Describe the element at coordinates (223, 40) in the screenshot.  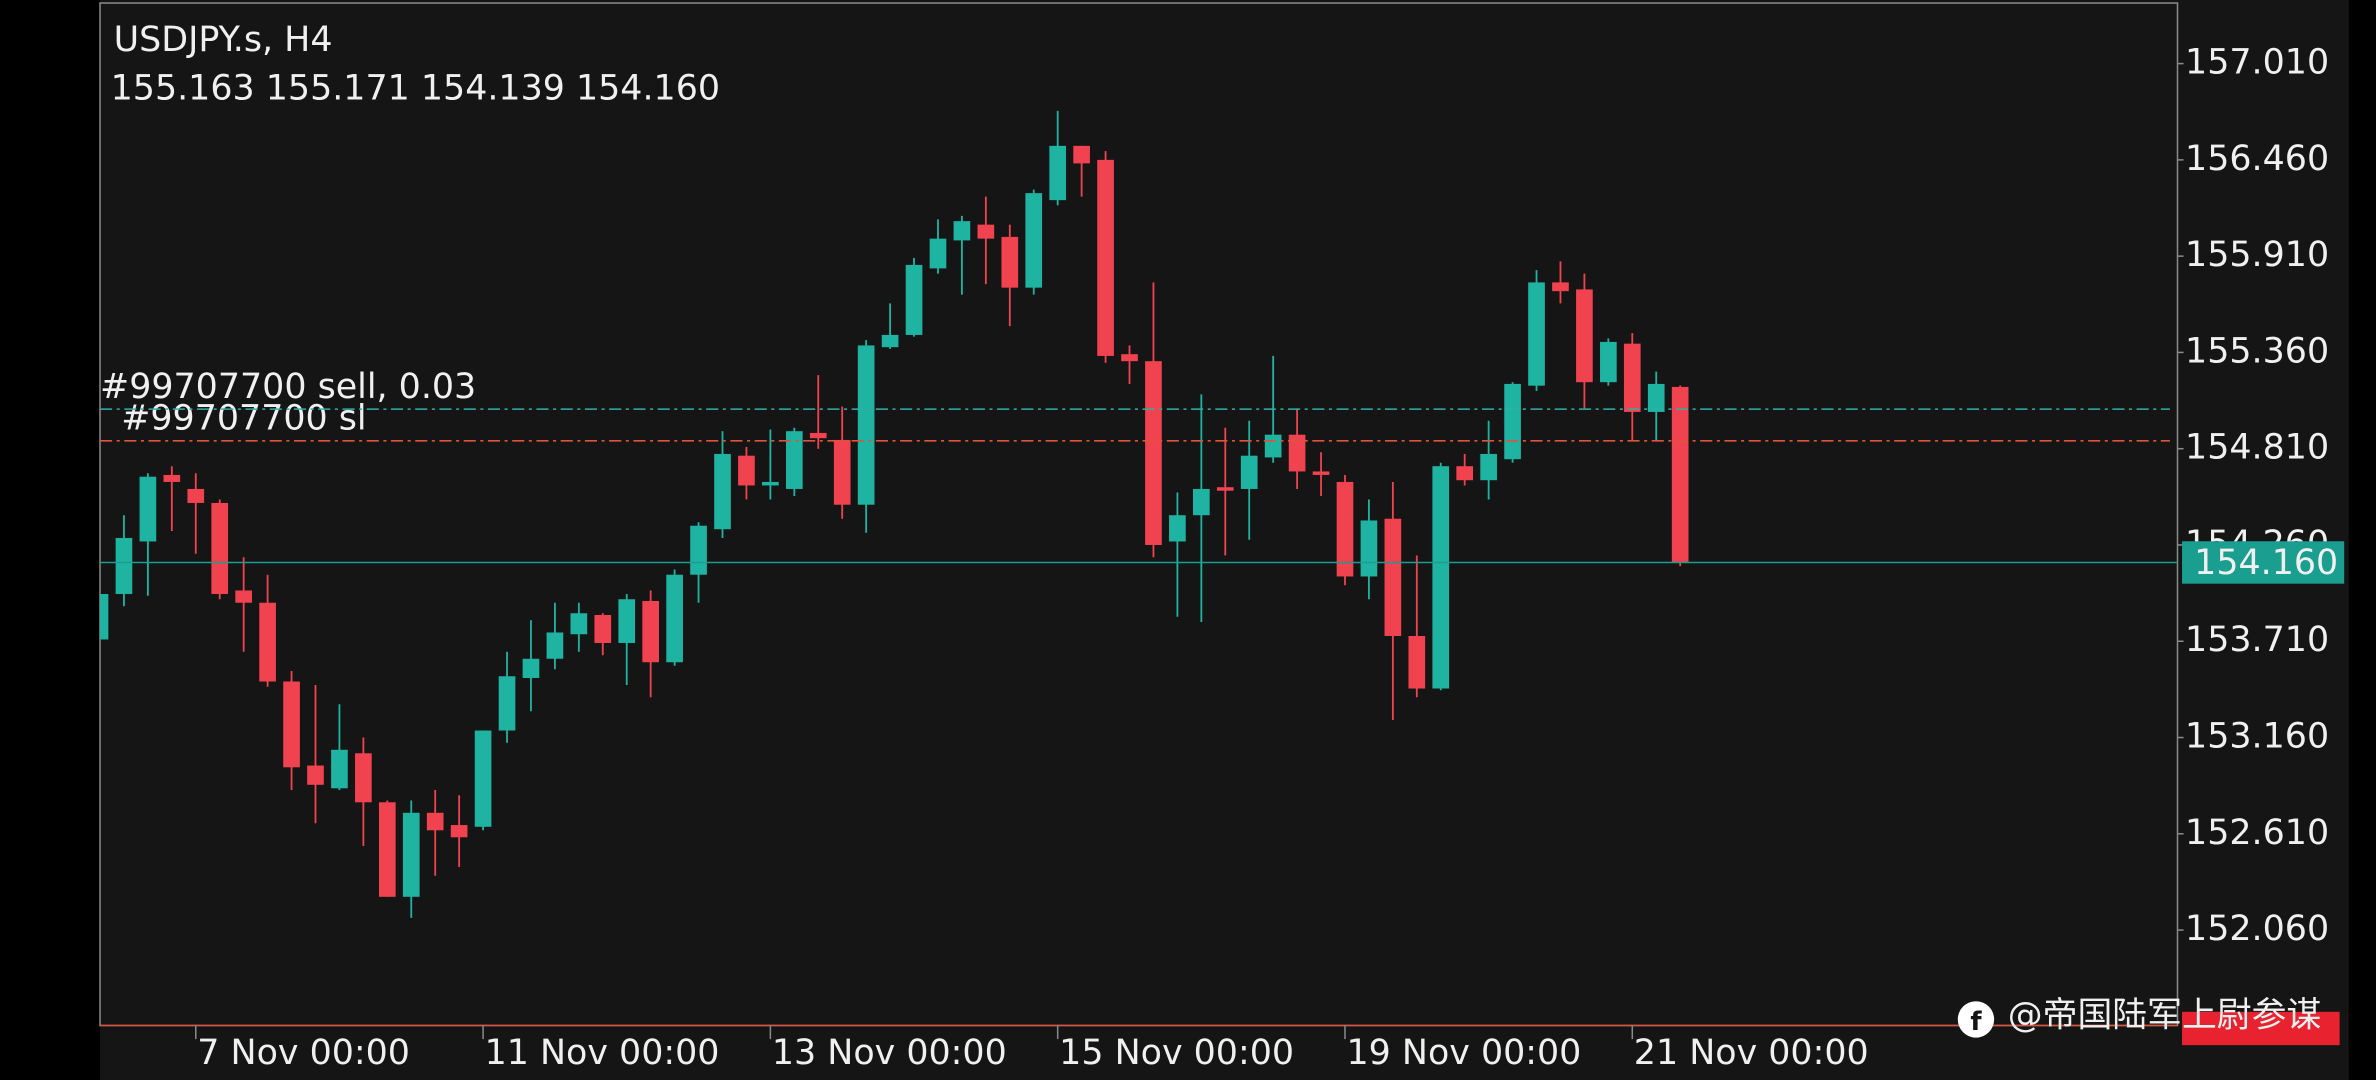
I see `chart-title: USDJPY.s, H4` at that location.